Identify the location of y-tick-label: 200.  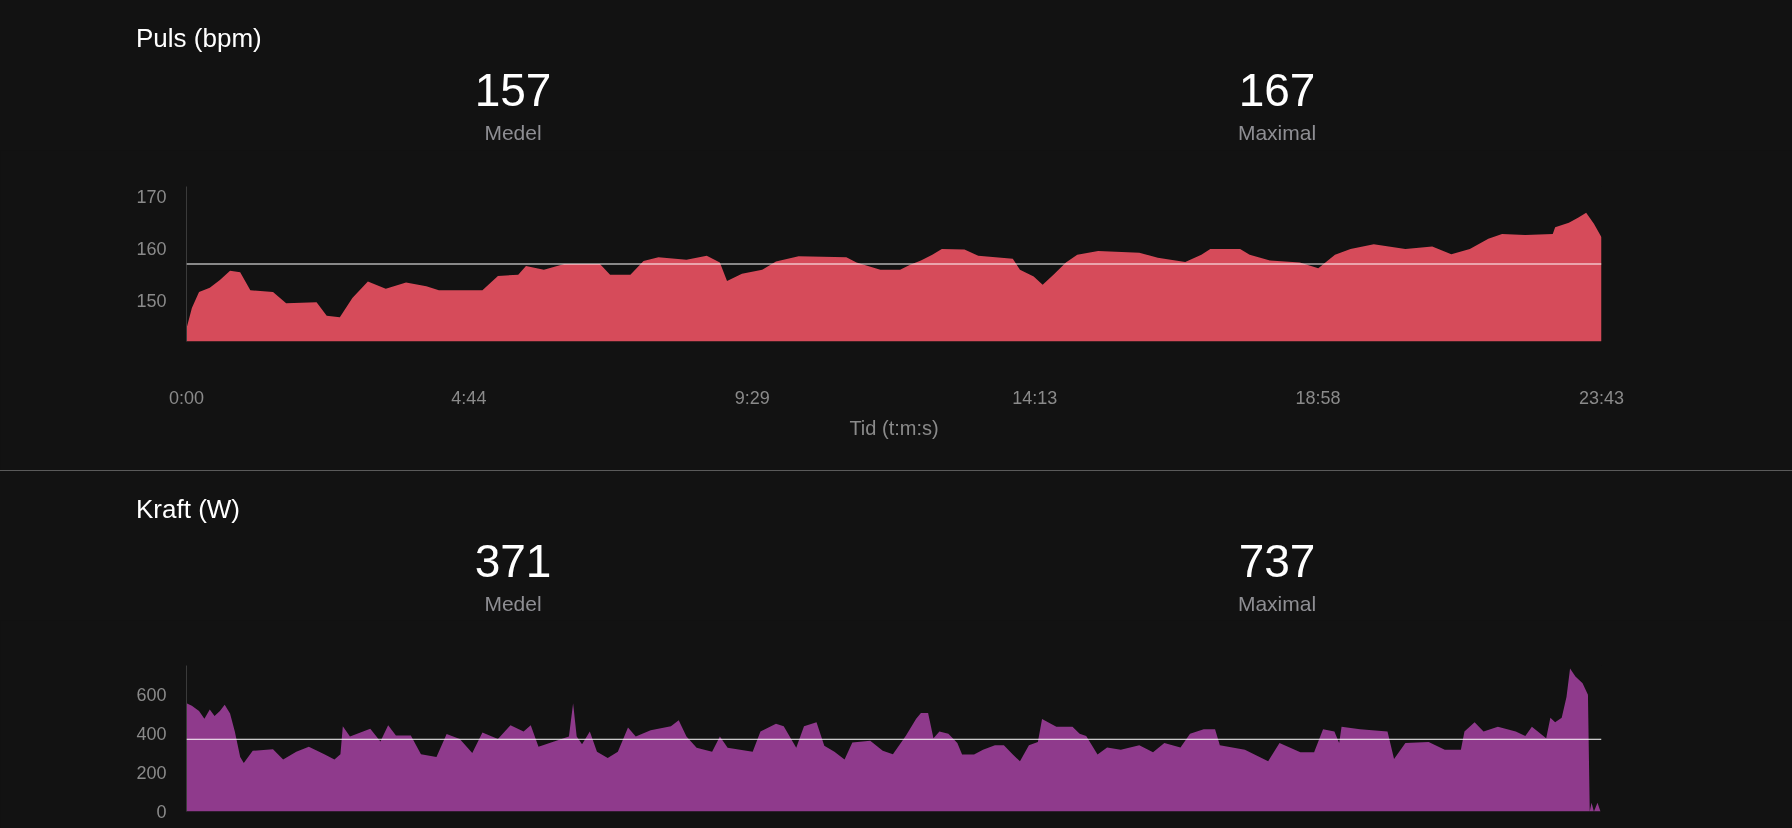
(151, 773).